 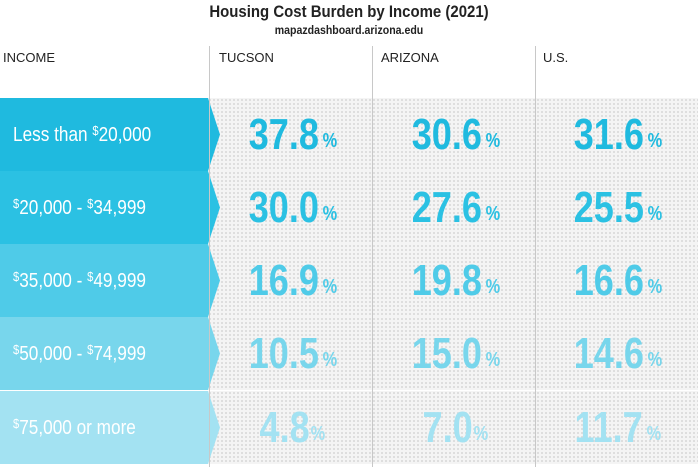 I want to click on data-value-cell: 19.8%, so click(x=453, y=280).